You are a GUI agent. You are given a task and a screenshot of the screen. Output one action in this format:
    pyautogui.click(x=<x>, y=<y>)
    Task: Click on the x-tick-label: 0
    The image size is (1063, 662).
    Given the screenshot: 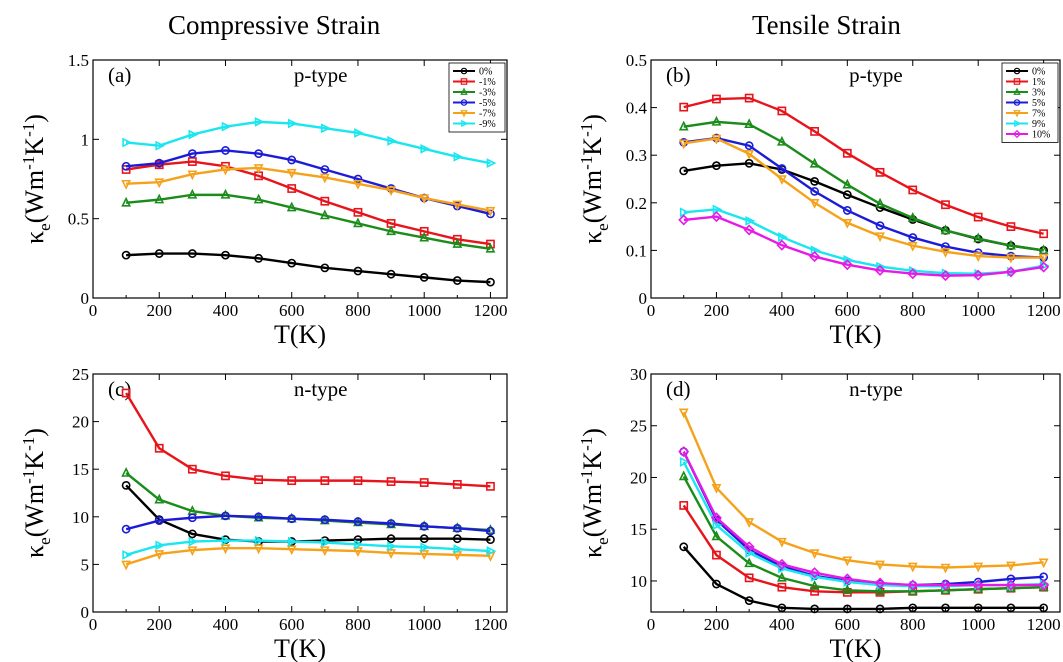 What is the action you would take?
    pyautogui.click(x=93, y=310)
    